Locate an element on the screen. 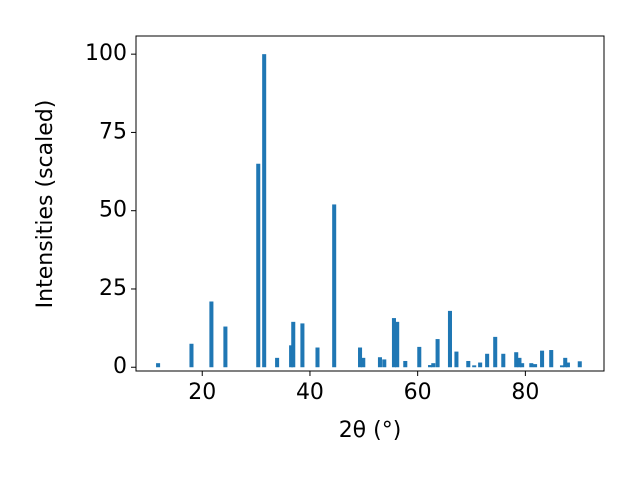  y-tick-label: 100 is located at coordinates (106, 53).